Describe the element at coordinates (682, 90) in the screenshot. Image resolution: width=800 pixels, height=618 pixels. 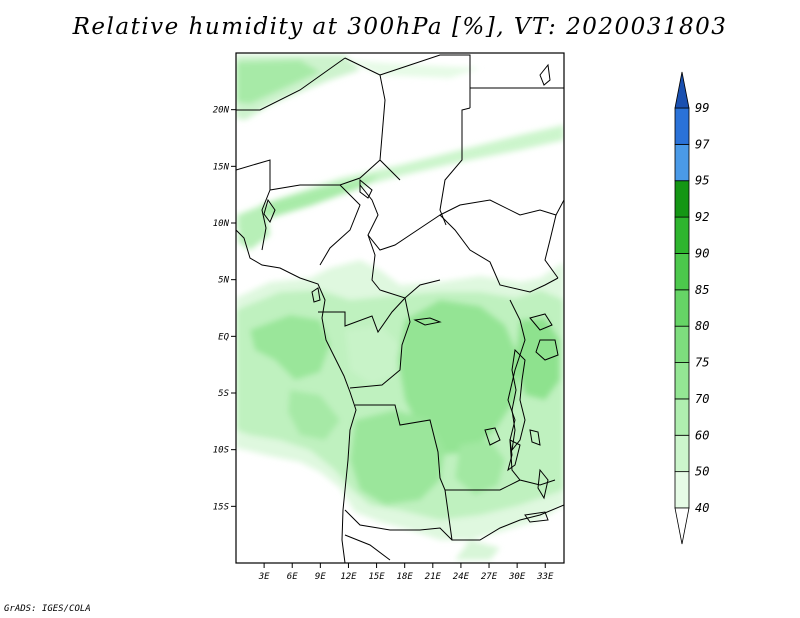
I see `colorbar-high-arrow` at that location.